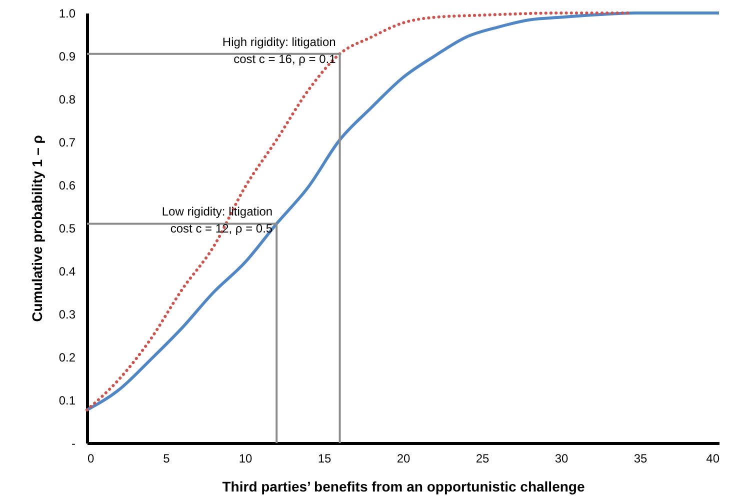 This screenshot has width=730, height=504. Describe the element at coordinates (713, 459) in the screenshot. I see `x-tick-label: 40` at that location.